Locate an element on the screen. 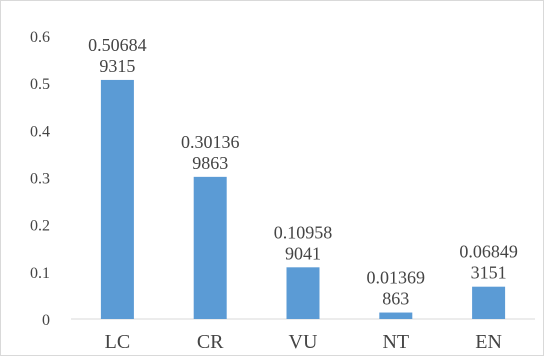 Image resolution: width=544 pixels, height=356 pixels. data-label-line-2: 9315 is located at coordinates (117, 66).